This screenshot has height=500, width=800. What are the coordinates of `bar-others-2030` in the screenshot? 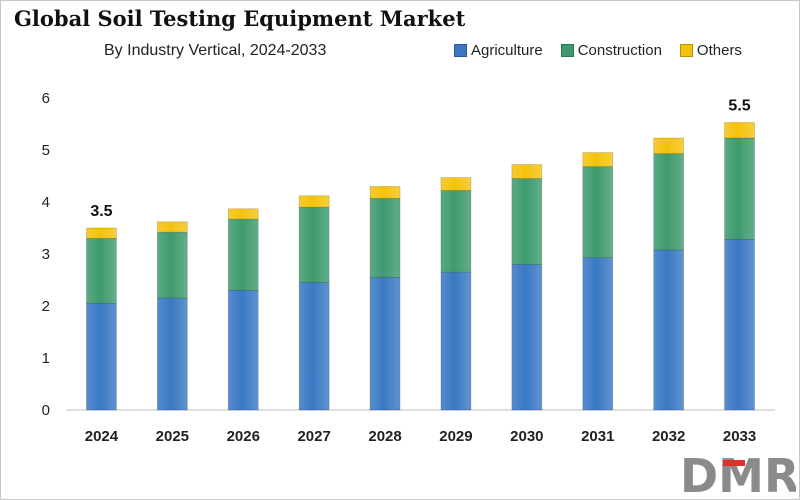 It's located at (527, 171).